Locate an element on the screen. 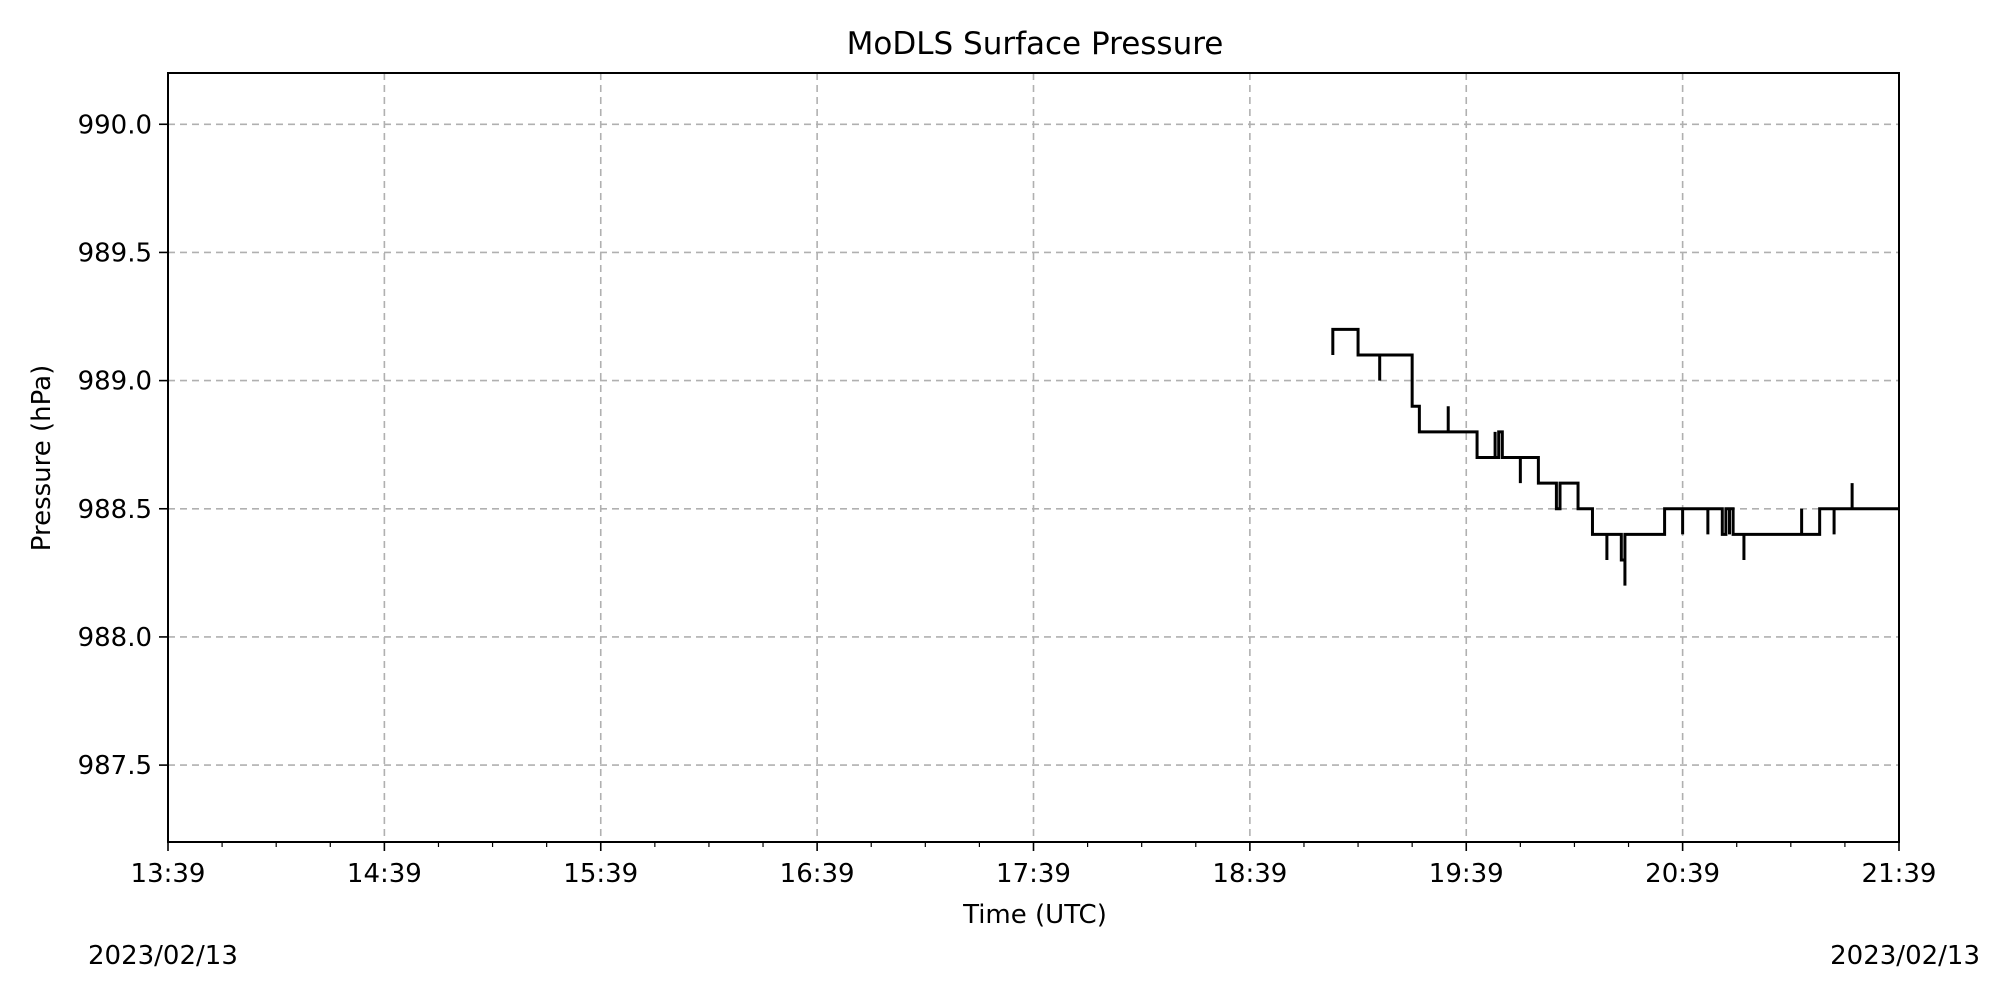  y-axis-label: Pressure (hPa) is located at coordinates (42, 458).